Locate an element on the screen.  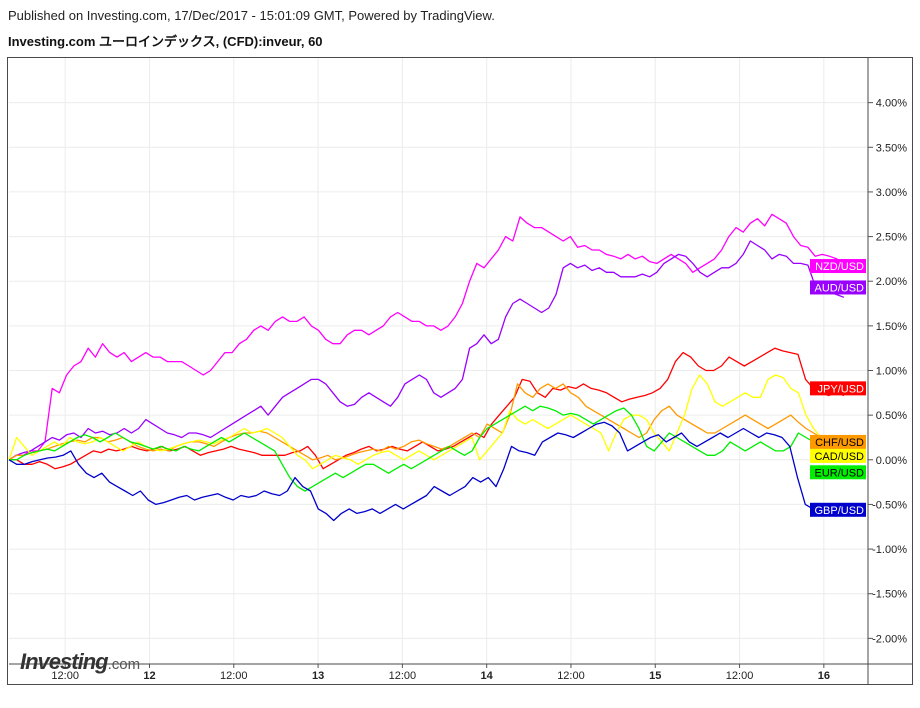
series-line-cad-usd is located at coordinates (426, 422).